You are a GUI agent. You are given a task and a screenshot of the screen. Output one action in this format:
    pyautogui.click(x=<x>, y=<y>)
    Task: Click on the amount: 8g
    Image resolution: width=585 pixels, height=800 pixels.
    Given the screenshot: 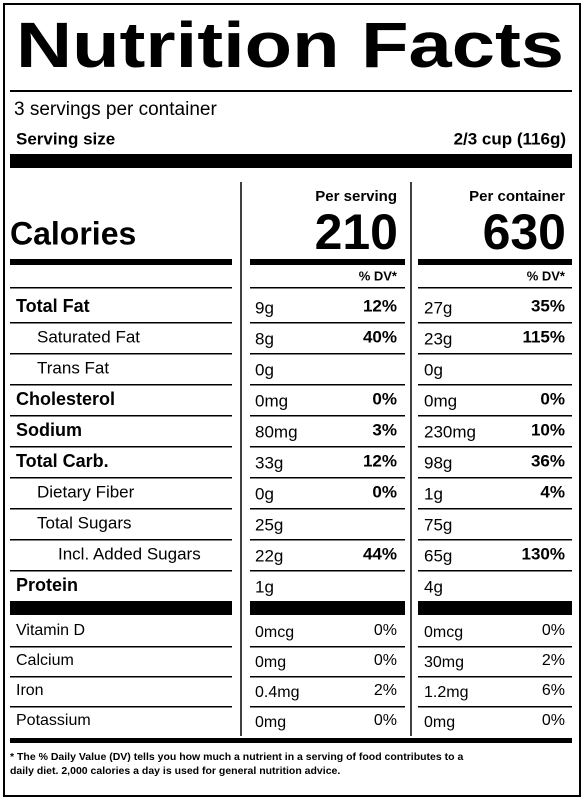 What is the action you would take?
    pyautogui.click(x=264, y=338)
    